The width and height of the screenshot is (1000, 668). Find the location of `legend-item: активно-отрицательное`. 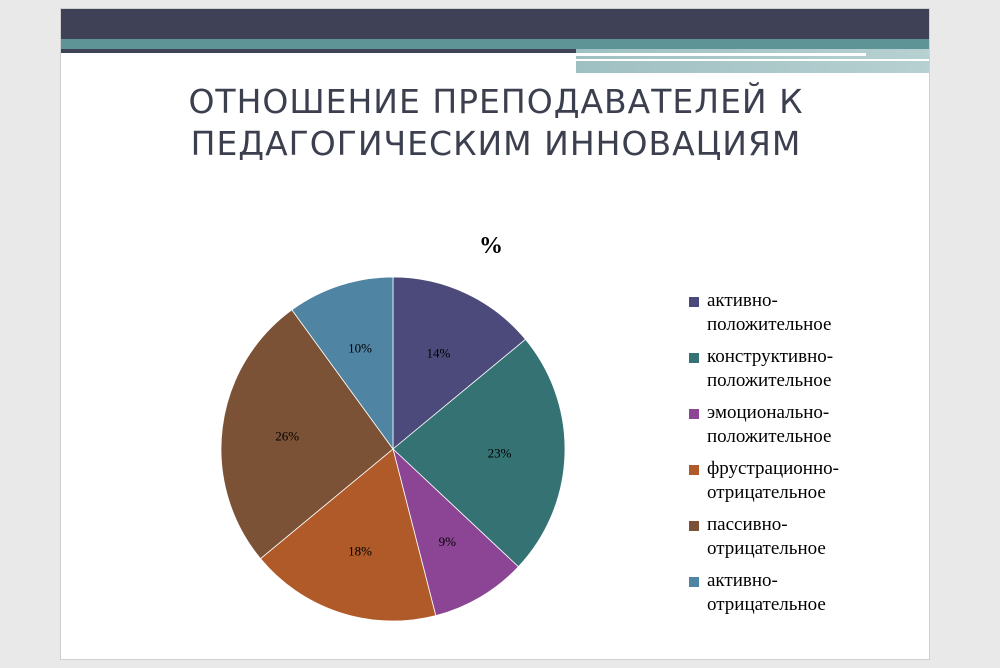

legend-item: активно-отрицательное is located at coordinates (799, 597).